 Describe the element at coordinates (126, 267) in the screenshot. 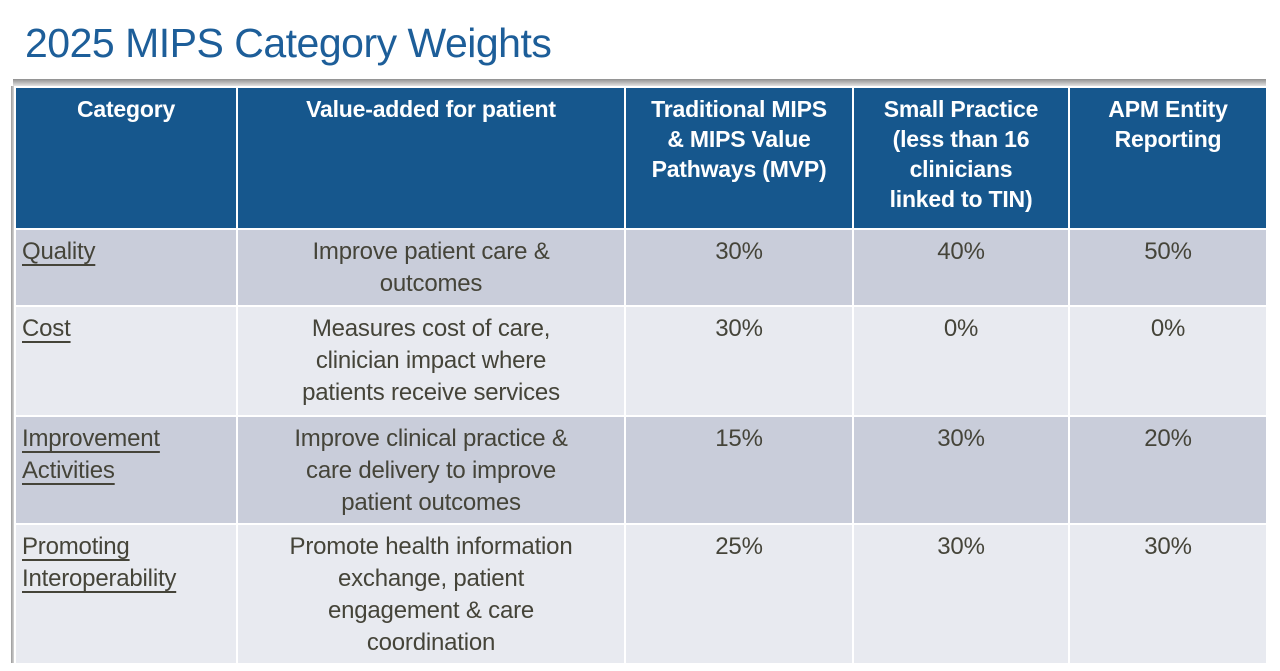

I see `category-cell: Quality` at that location.